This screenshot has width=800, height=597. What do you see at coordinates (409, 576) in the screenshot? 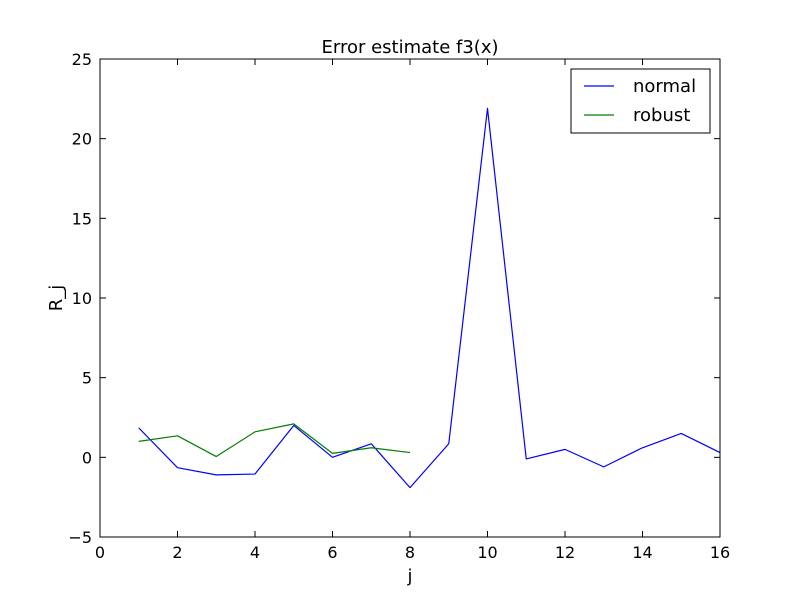
I see `x-axis-label: j` at bounding box center [409, 576].